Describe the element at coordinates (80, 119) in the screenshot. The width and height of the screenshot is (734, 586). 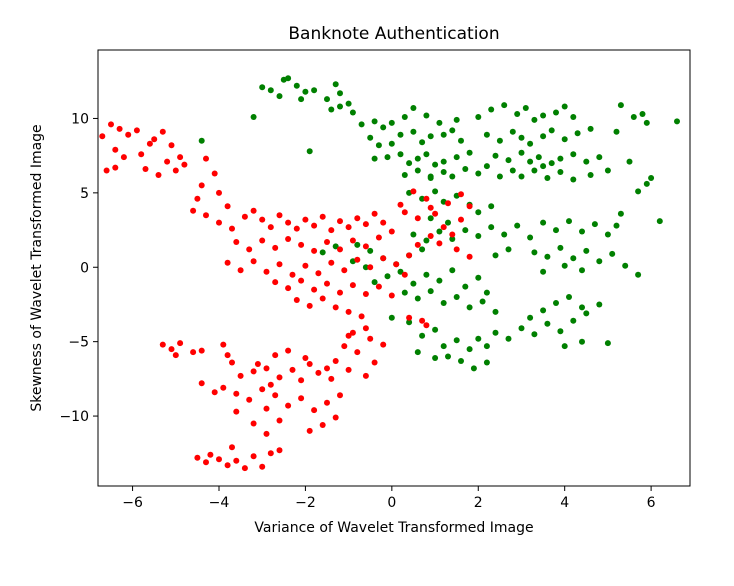
I see `y-tick-label: 10` at that location.